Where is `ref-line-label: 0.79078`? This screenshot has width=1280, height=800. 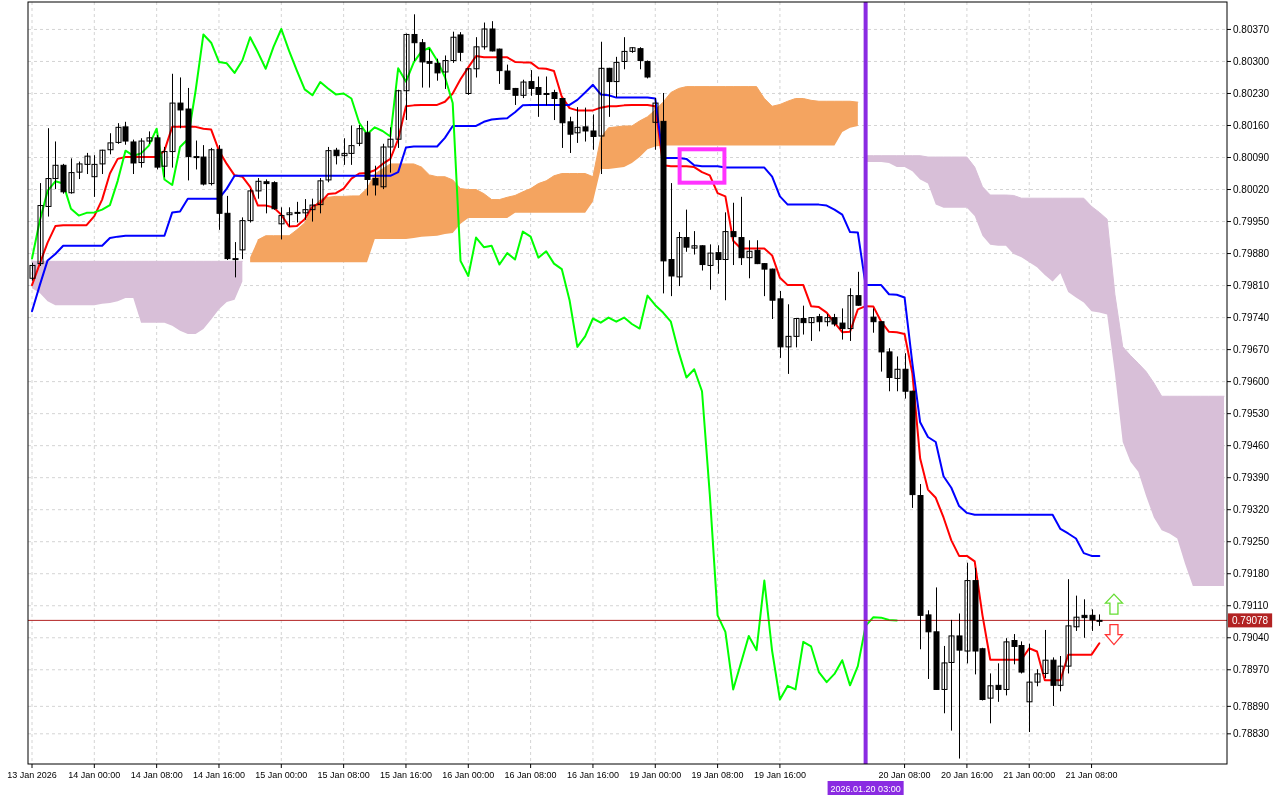 ref-line-label: 0.79078 is located at coordinates (1250, 620).